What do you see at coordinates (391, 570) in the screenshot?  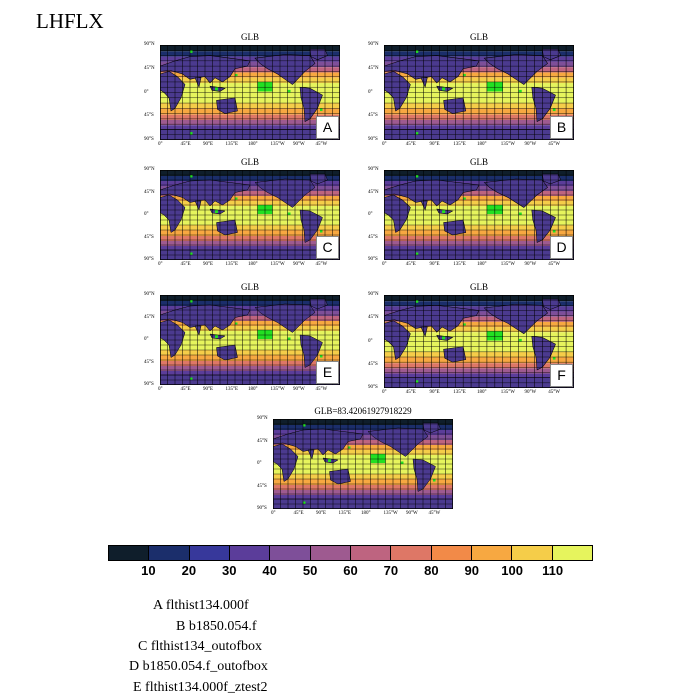 I see `colorbar-label: 70` at bounding box center [391, 570].